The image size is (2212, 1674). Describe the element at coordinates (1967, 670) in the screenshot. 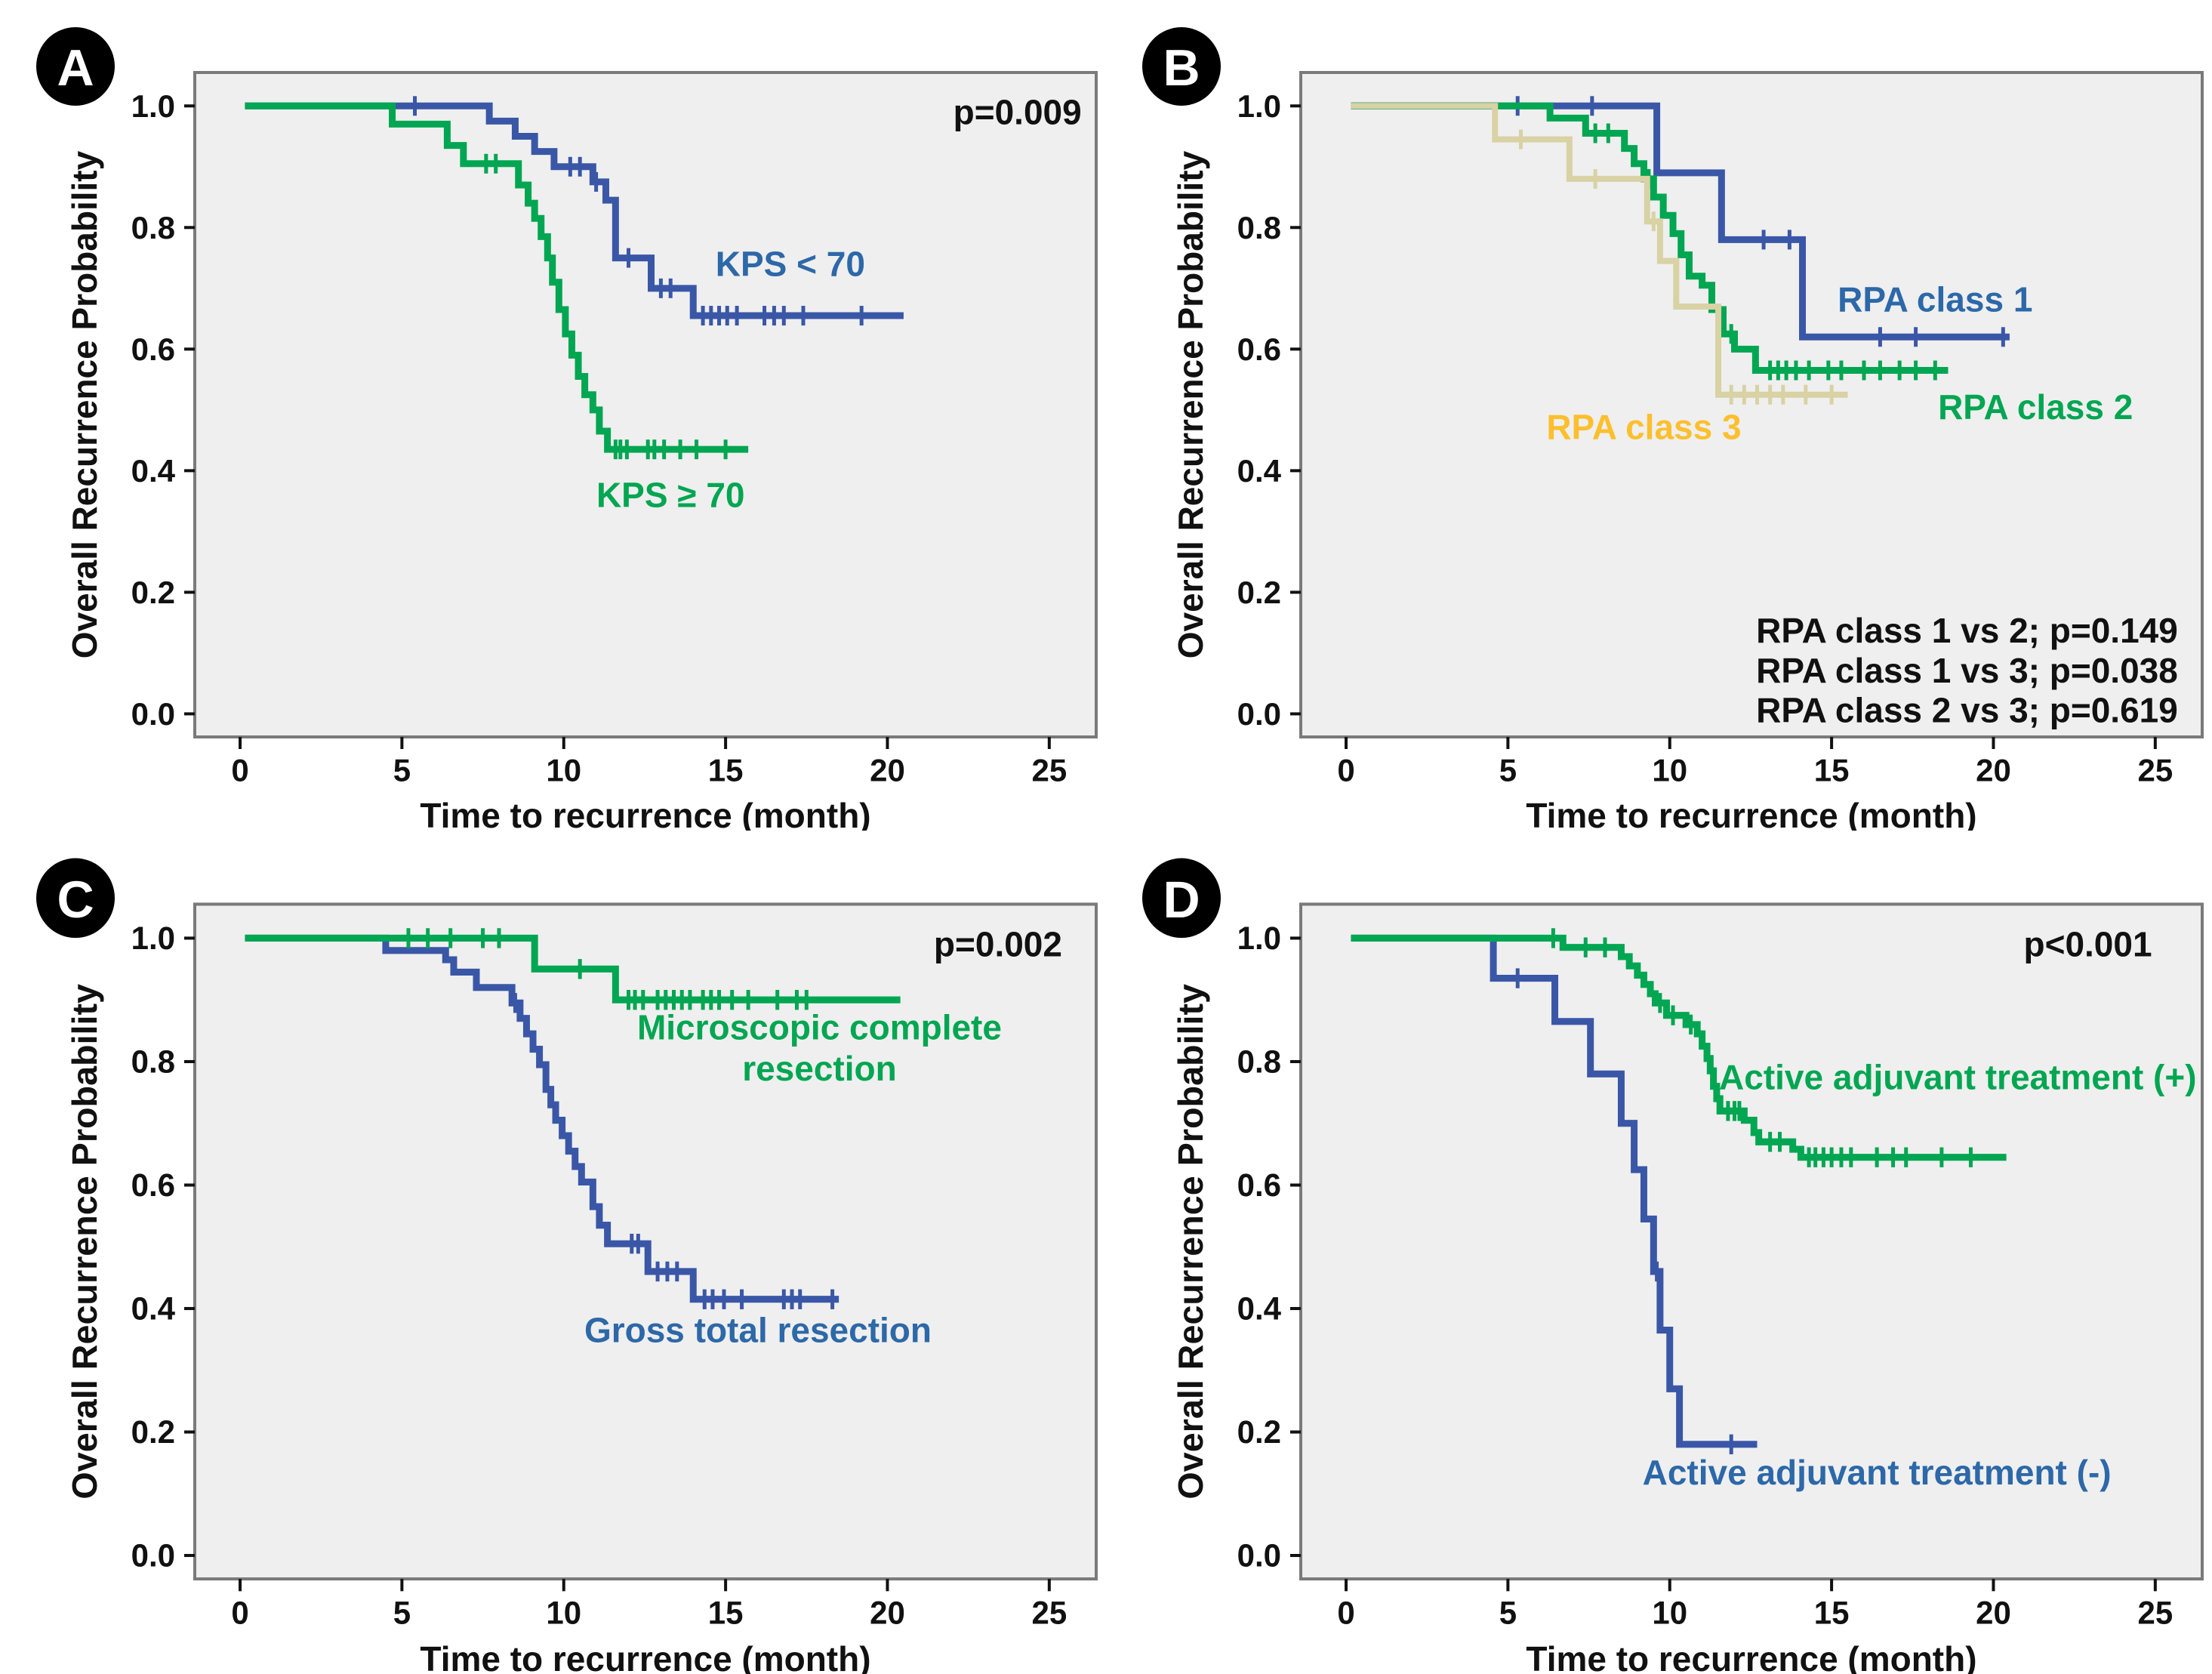

I see `p-value-annotation: RPA class 1 vs 3; p=0.038` at that location.